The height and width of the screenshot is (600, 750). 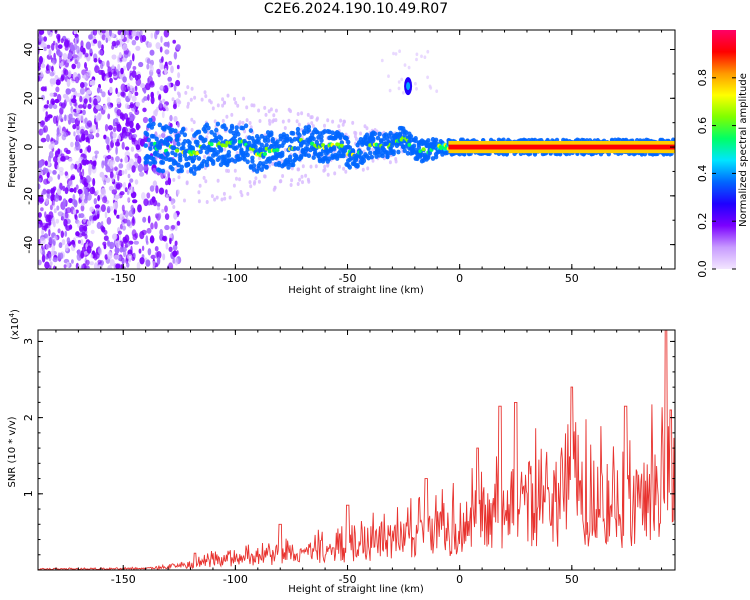 What do you see at coordinates (356, 589) in the screenshot?
I see `snr-x-label: Height of straight line (km)` at bounding box center [356, 589].